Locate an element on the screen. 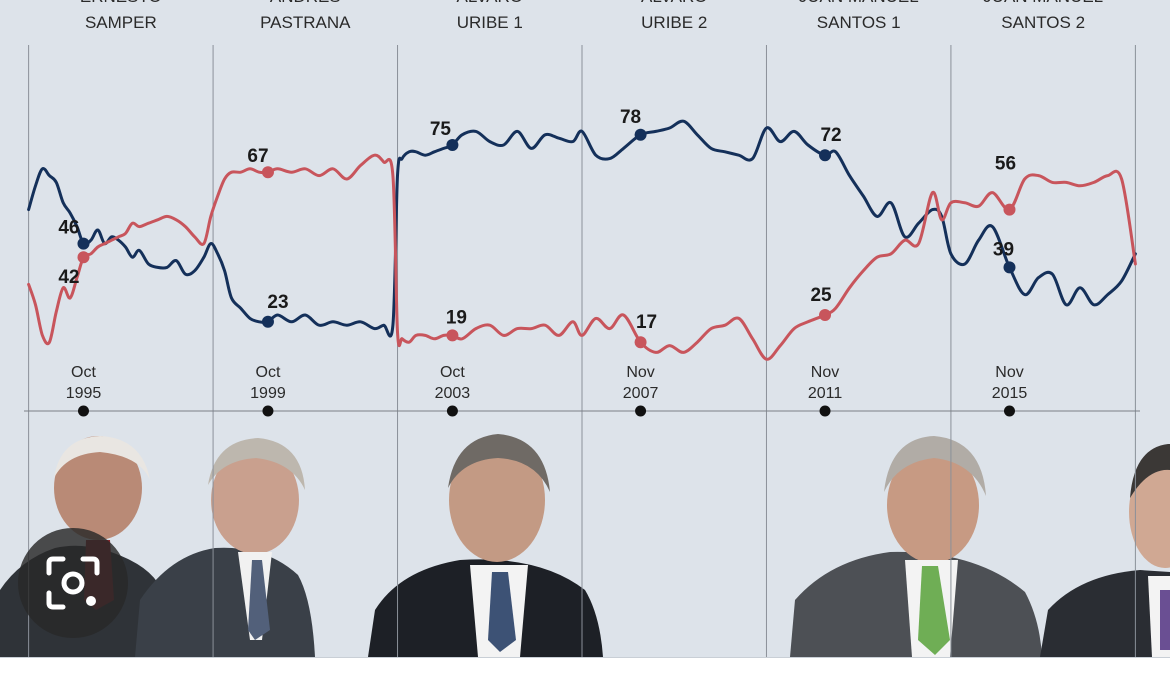  term-label-line1: ERNESTO is located at coordinates (121, 3).